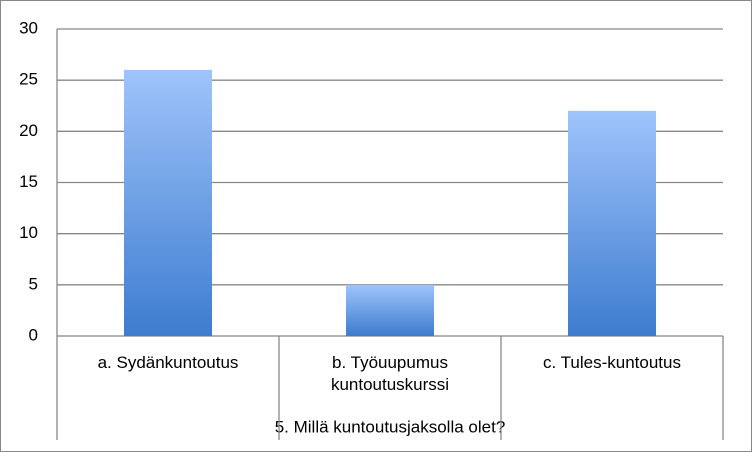 This screenshot has width=752, height=452. What do you see at coordinates (28, 181) in the screenshot?
I see `y-tick-label: 15` at bounding box center [28, 181].